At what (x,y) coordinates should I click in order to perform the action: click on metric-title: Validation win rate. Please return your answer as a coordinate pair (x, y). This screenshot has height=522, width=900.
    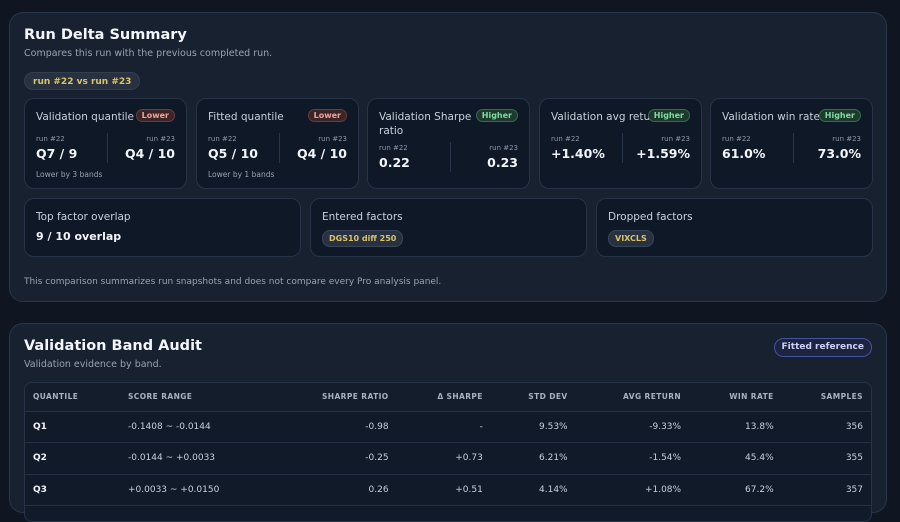
    Looking at the image, I should click on (771, 117).